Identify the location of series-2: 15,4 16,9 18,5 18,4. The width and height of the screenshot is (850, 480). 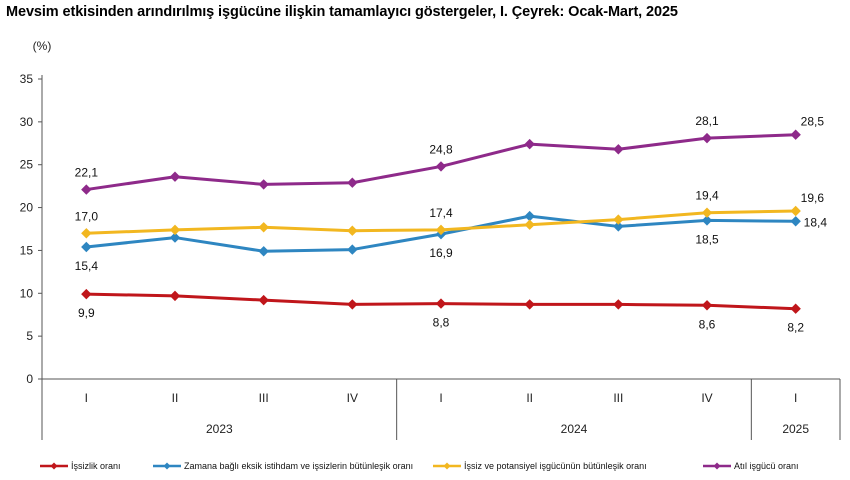
(451, 241).